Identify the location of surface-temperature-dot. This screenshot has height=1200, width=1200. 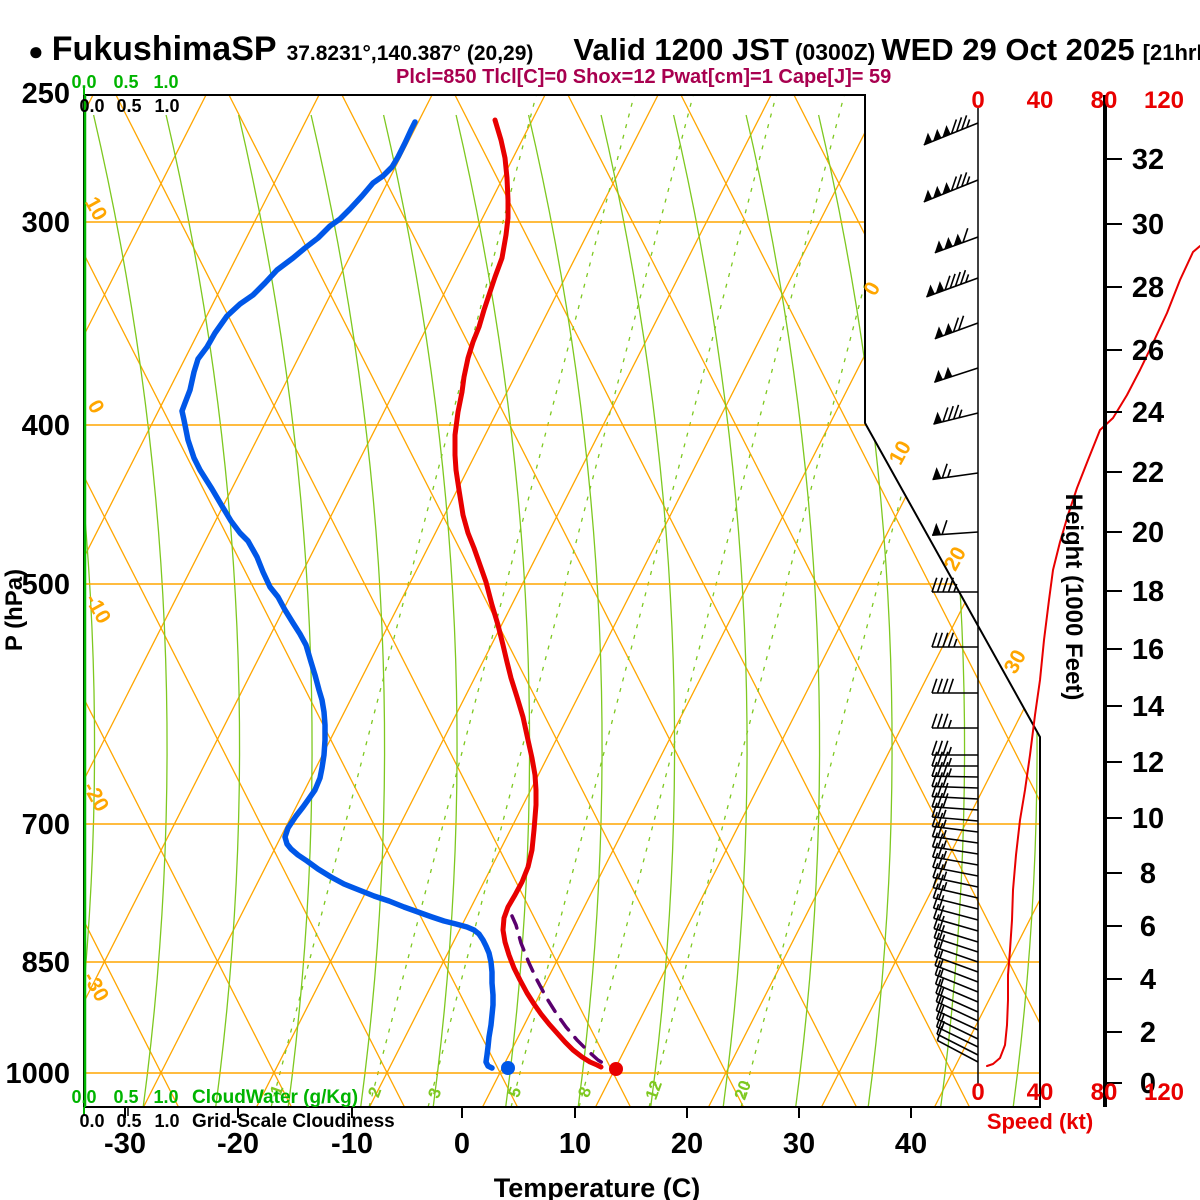
(616, 1069).